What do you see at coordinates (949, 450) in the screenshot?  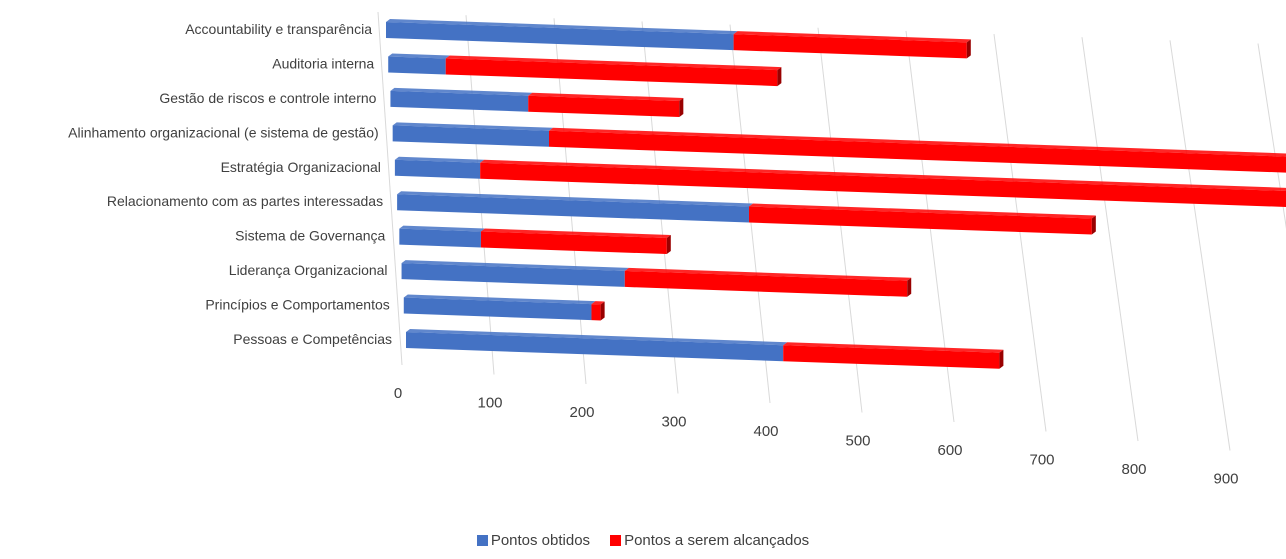 I see `x-tick-label: 600` at bounding box center [949, 450].